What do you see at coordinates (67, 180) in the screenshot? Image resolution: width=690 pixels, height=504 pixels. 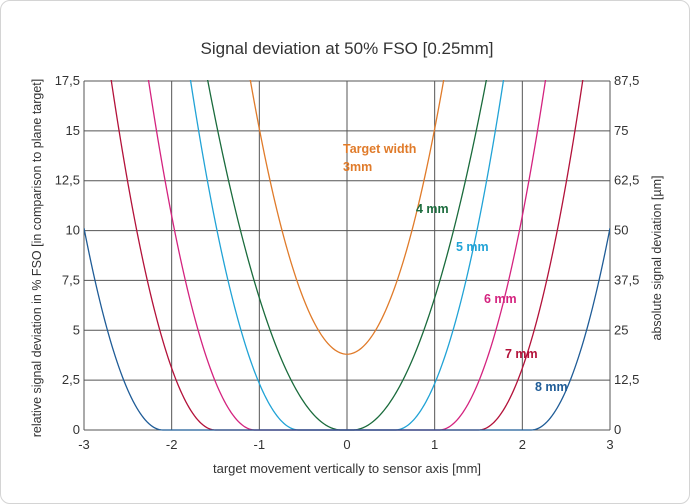 I see `y-tick-label-left: 12,5` at bounding box center [67, 180].